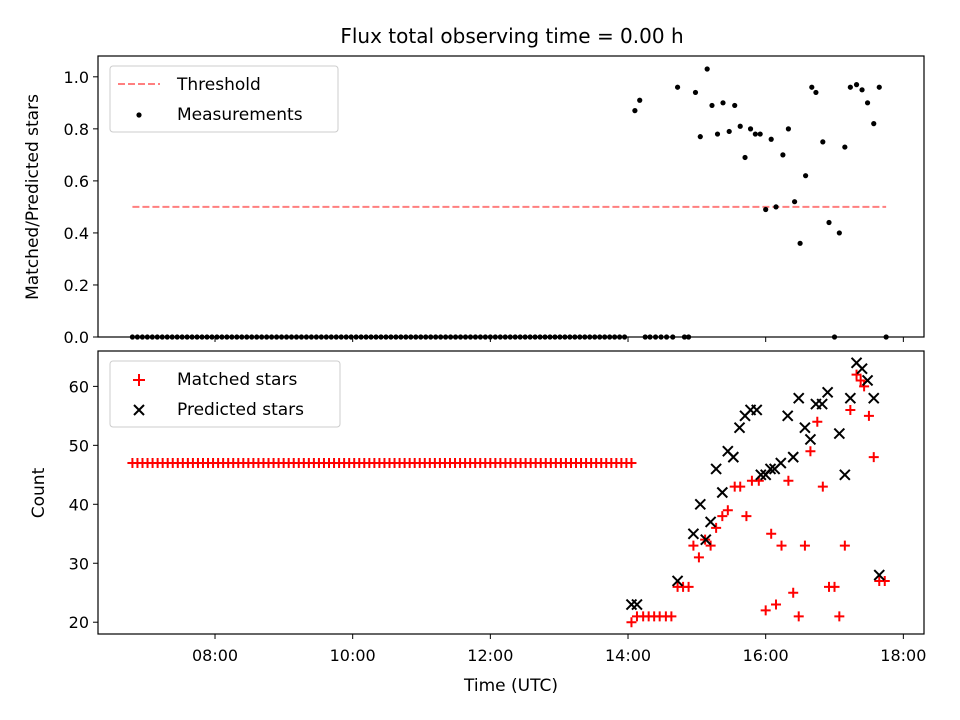 The height and width of the screenshot is (720, 960). Describe the element at coordinates (76, 233) in the screenshot. I see `y-tick-label: 0.4` at that location.